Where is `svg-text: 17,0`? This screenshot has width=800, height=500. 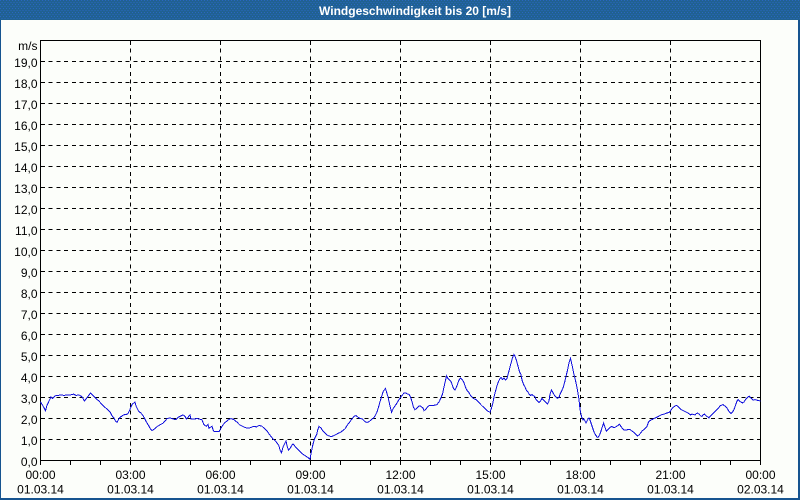 svg-text: 17,0 is located at coordinates (26, 105).